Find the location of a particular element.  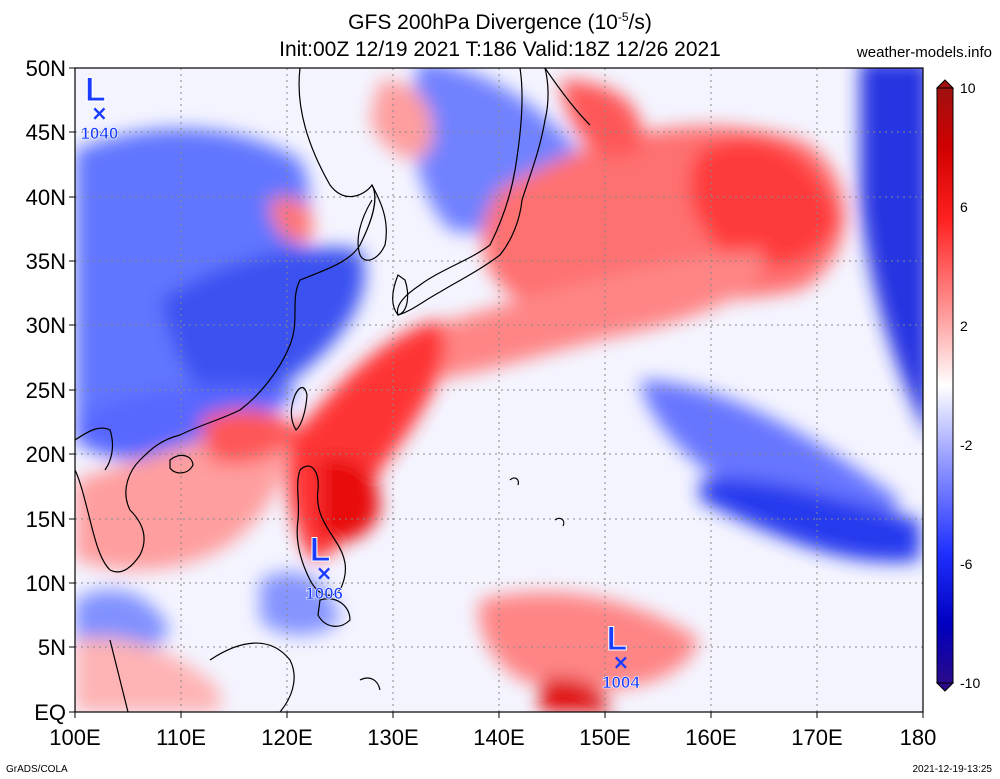

title-unit: /s) is located at coordinates (640, 22).